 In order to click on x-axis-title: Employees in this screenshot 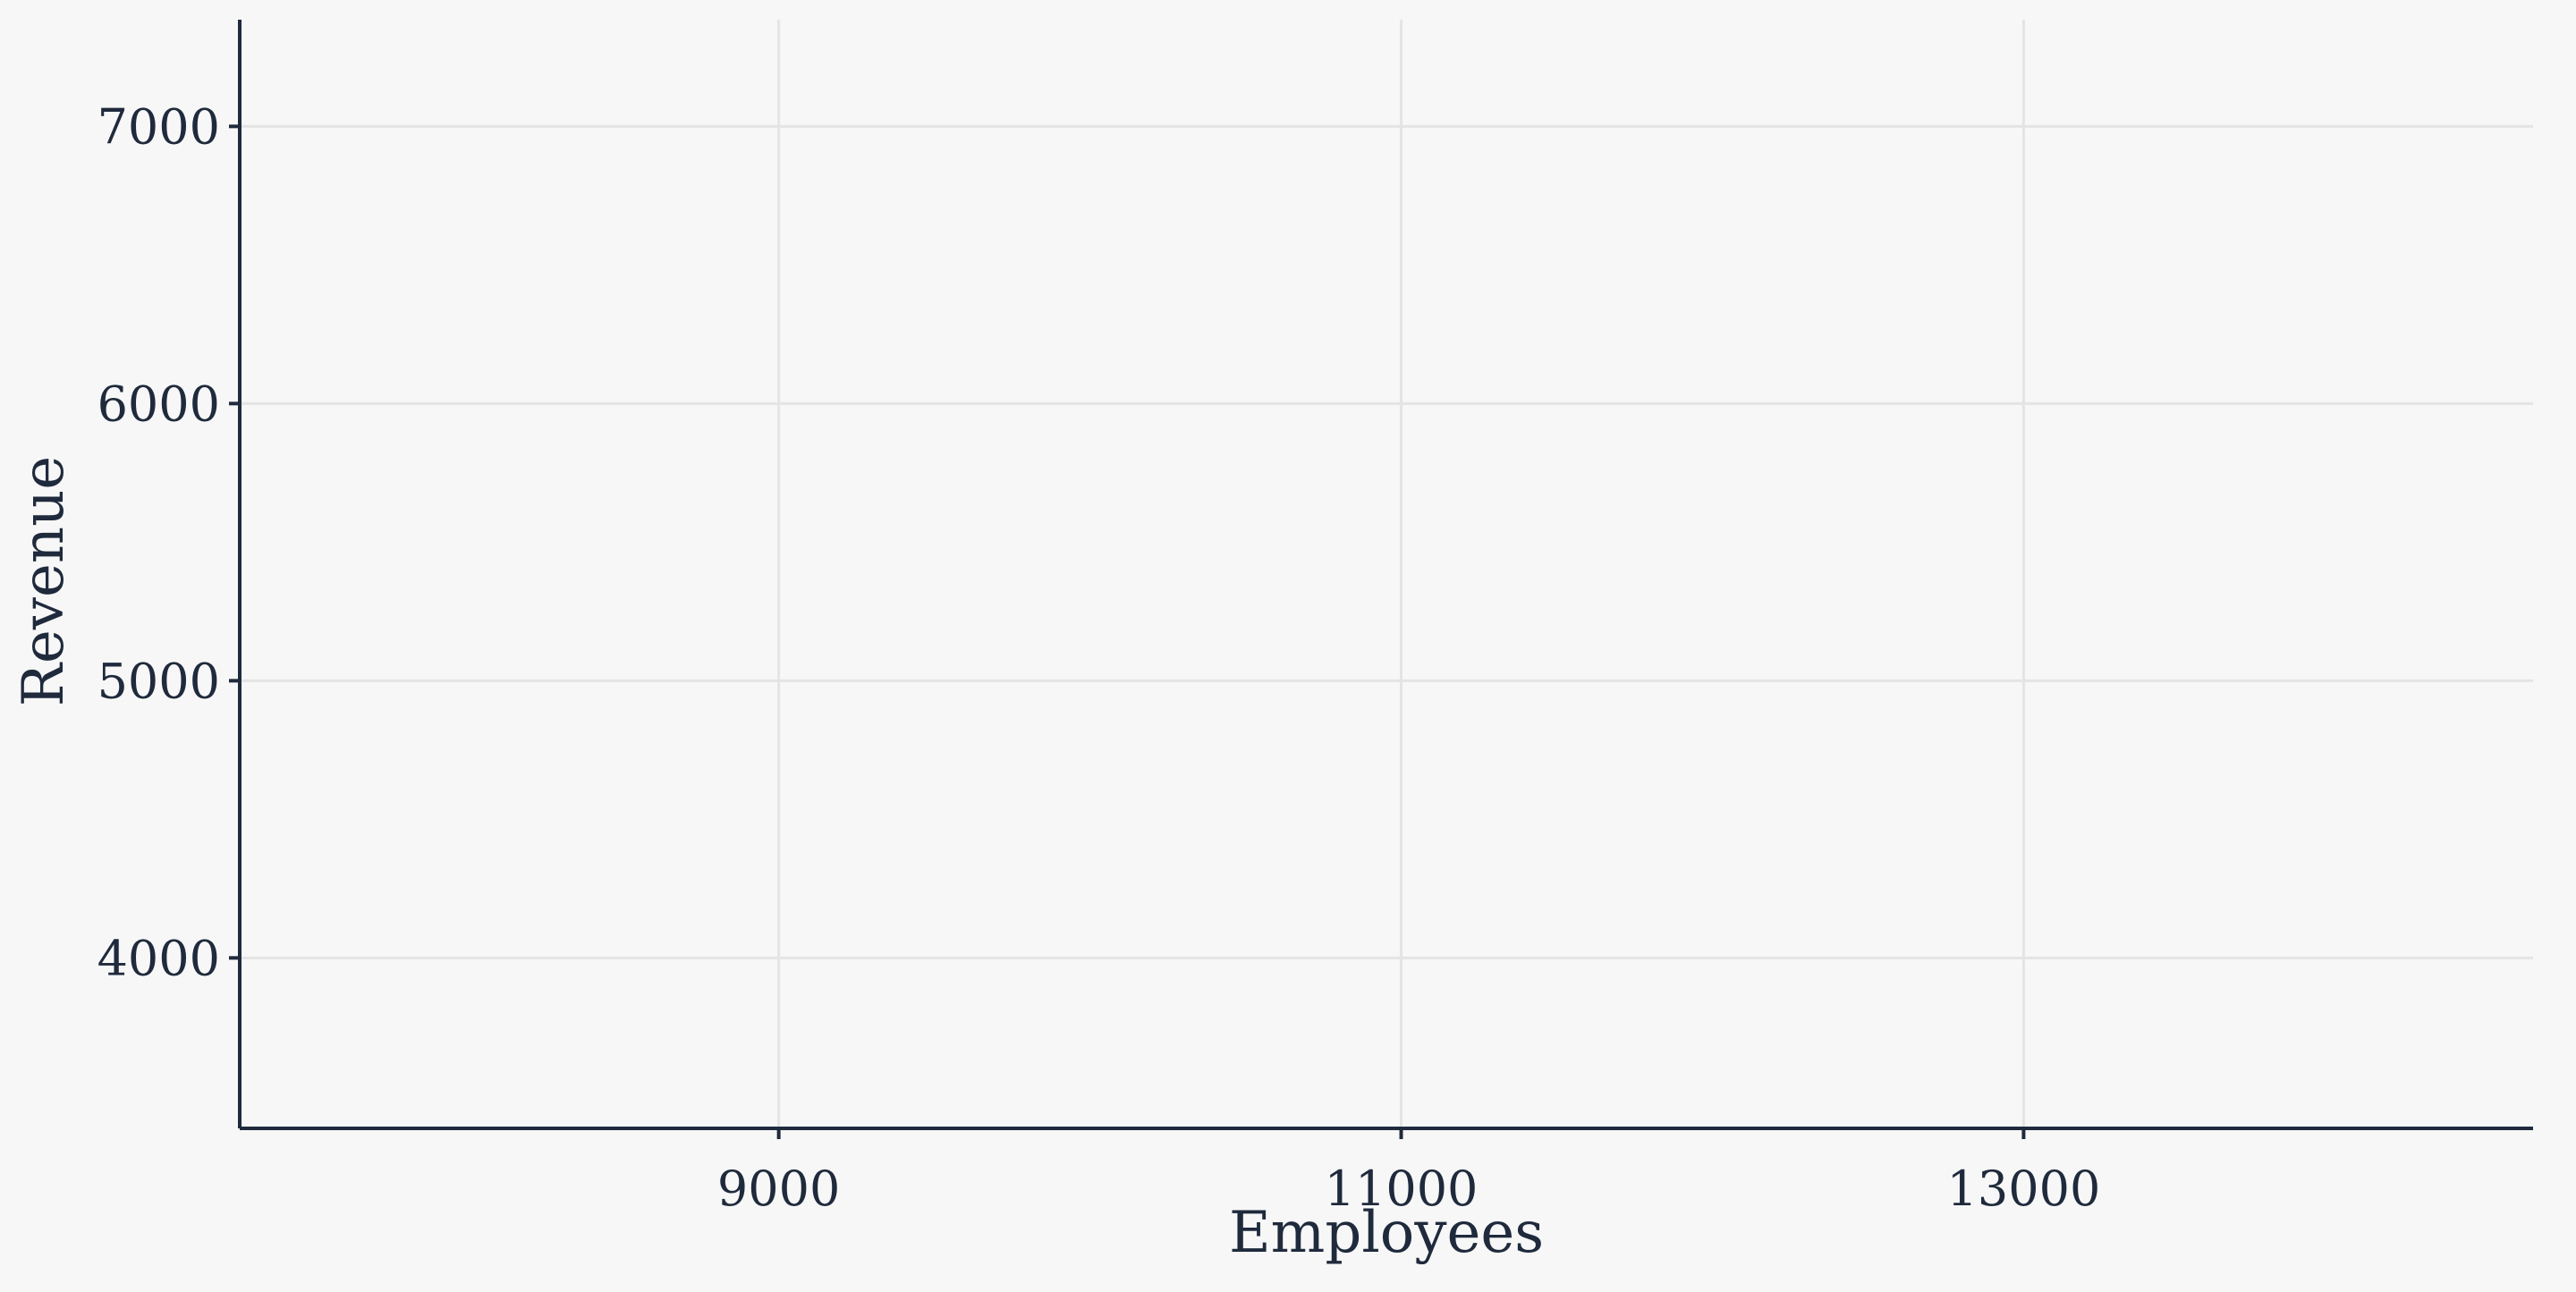, I will do `click(1386, 1233)`.